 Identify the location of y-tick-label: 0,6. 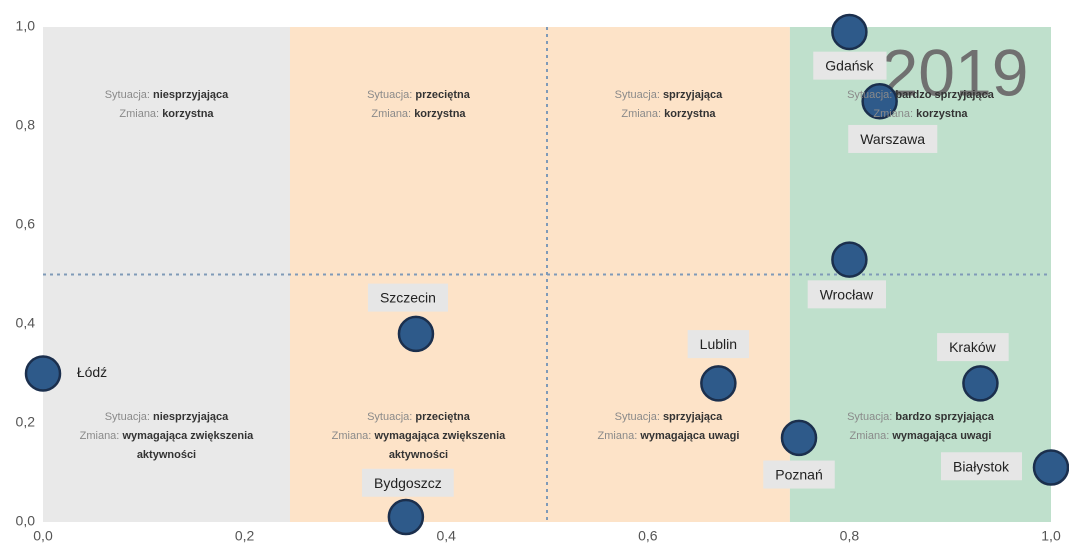
(26, 224).